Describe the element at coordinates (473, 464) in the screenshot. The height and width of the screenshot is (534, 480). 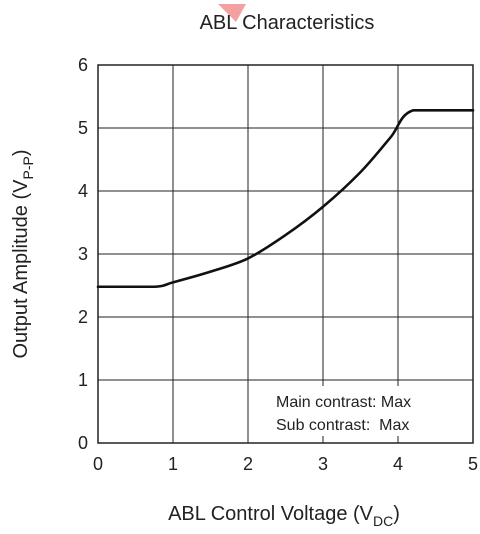
I see `x-tick-label: 5` at that location.